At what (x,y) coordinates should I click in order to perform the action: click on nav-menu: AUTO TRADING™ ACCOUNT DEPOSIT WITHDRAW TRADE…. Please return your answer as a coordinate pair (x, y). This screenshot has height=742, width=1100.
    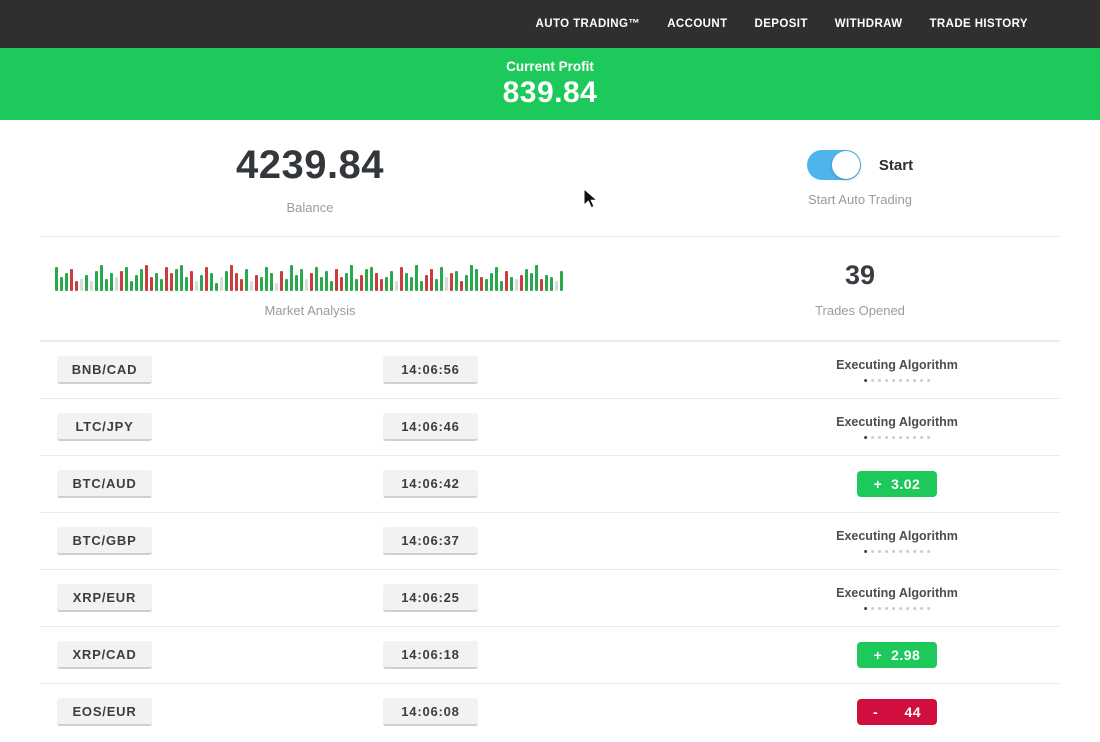
    Looking at the image, I should click on (768, 24).